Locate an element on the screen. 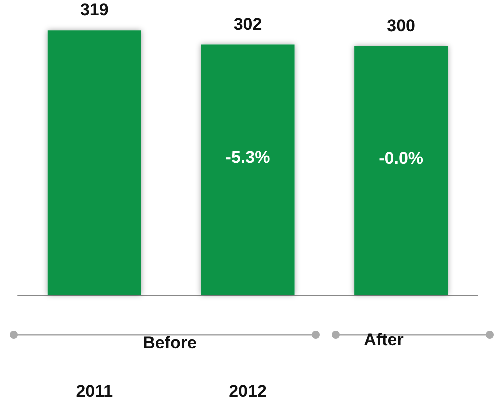  text: Before is located at coordinates (170, 343).